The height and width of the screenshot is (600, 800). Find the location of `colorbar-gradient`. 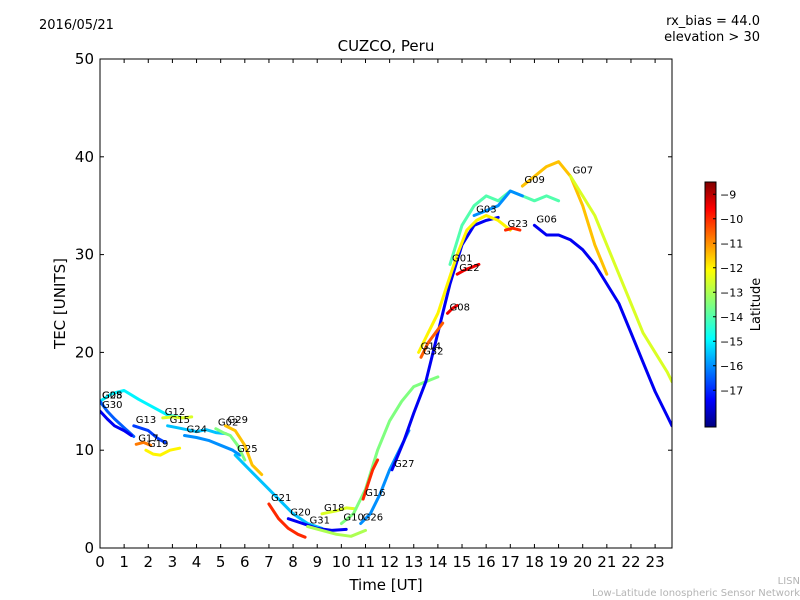

colorbar-gradient is located at coordinates (710, 304).